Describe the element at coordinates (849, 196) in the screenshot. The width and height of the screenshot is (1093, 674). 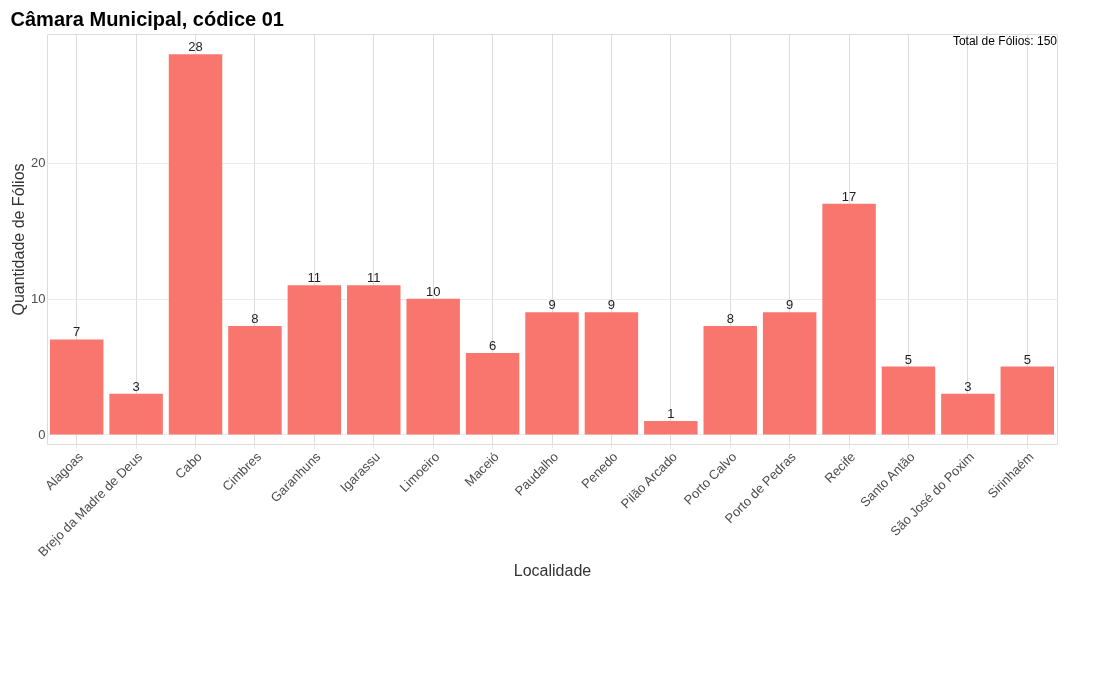
I see `data-label: 17` at that location.